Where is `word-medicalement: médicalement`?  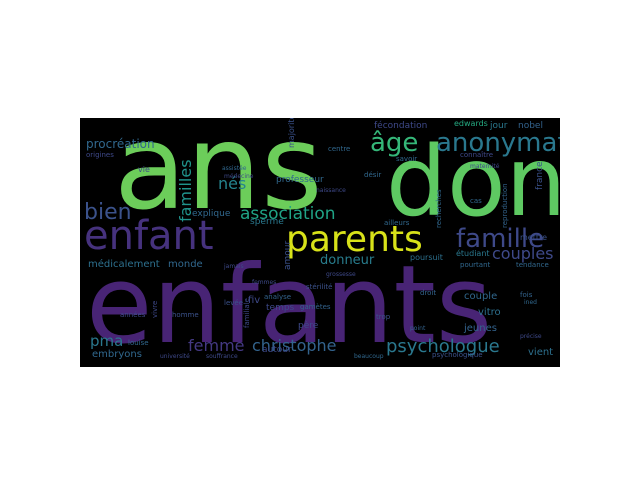
word-medicalement: médicalement is located at coordinates (124, 264).